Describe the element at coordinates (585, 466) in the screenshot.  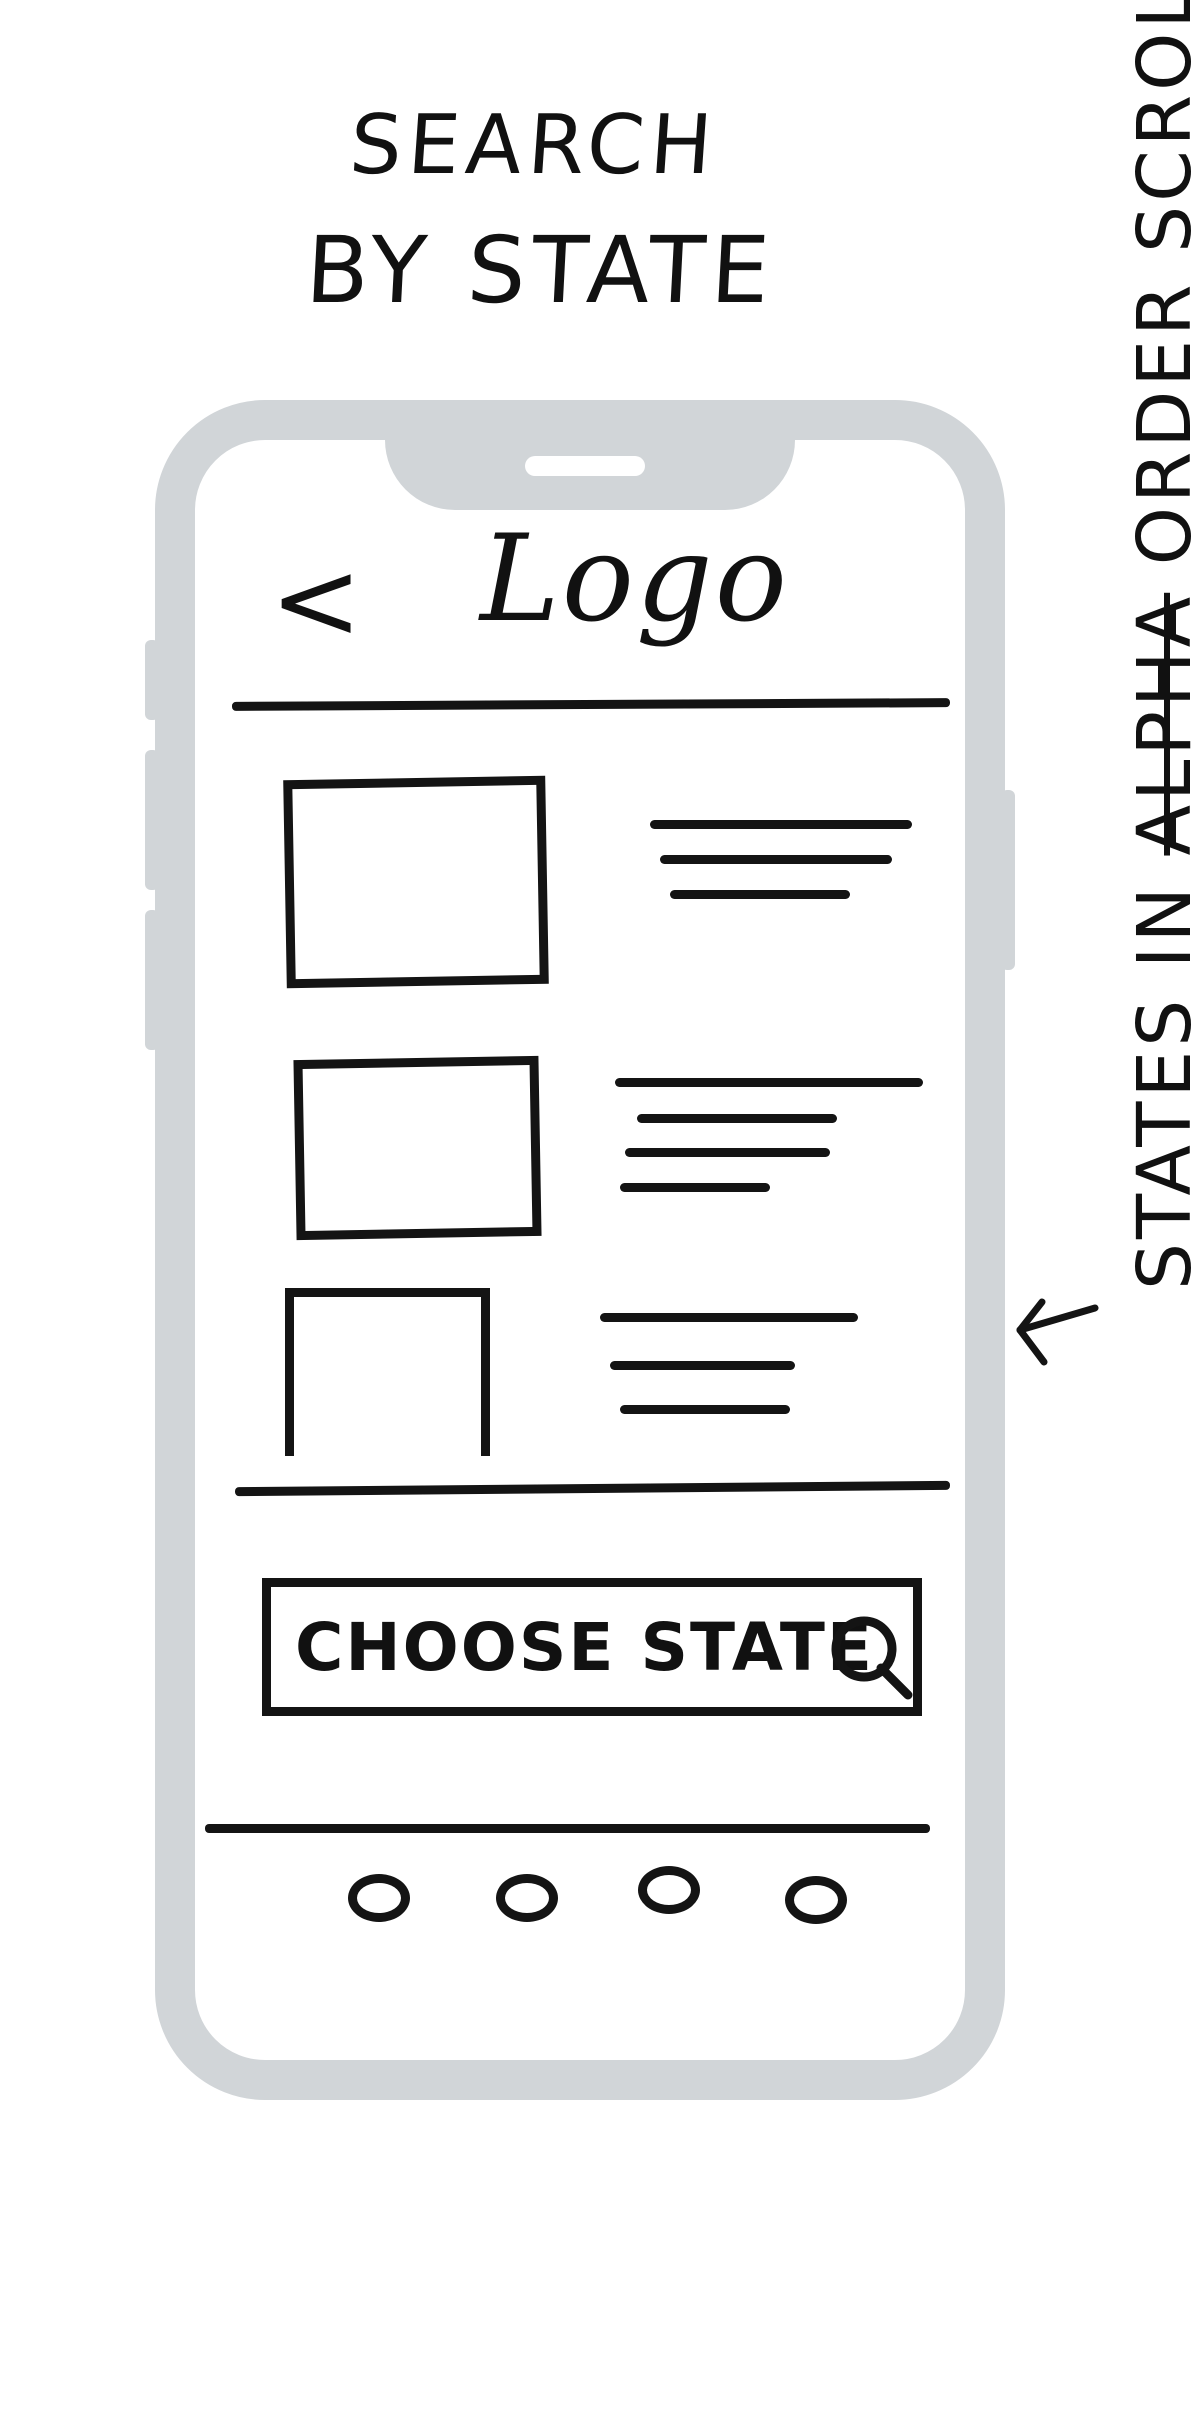
I see `phone-speaker` at that location.